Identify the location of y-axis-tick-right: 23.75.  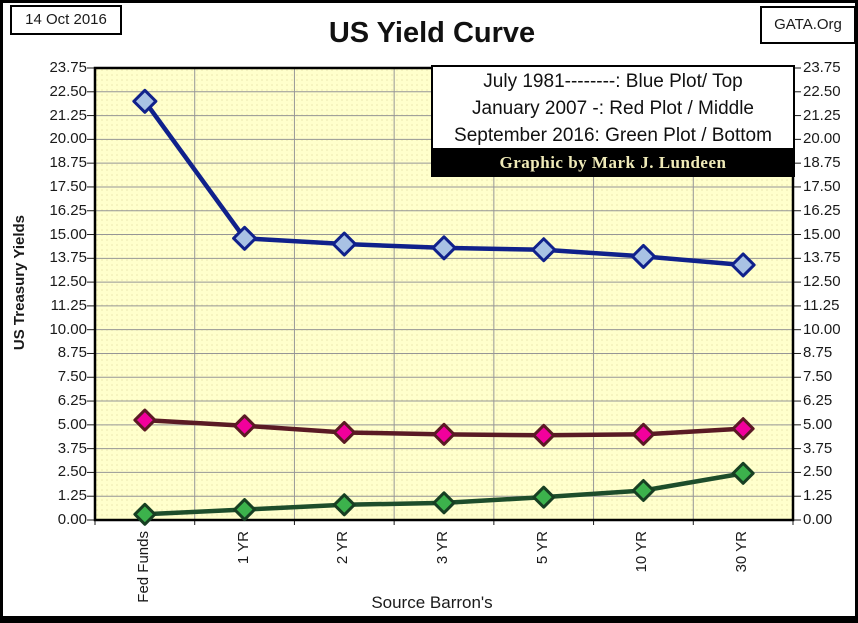
(822, 67).